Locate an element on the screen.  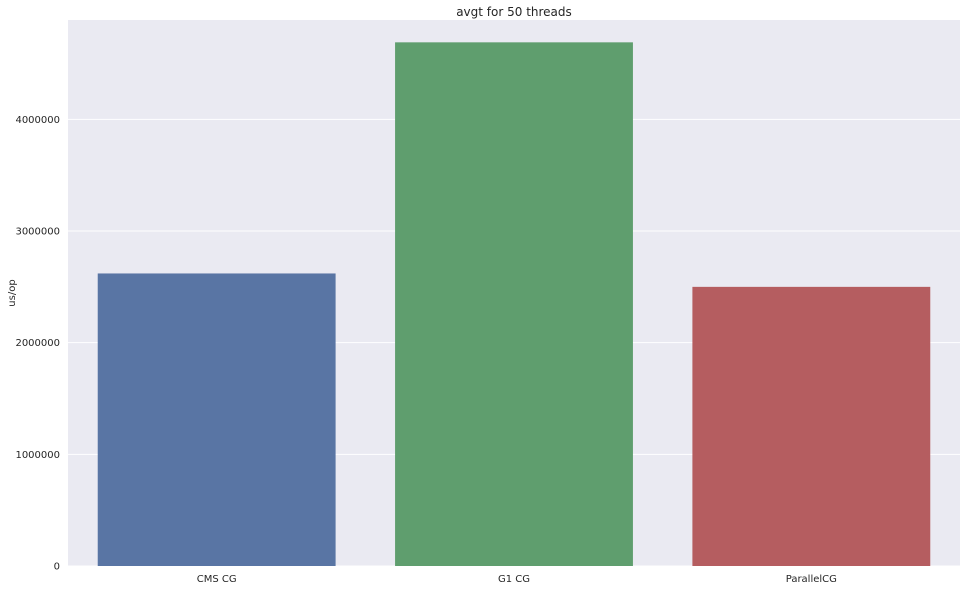
y-tick-label: 3000000 is located at coordinates (37, 232).